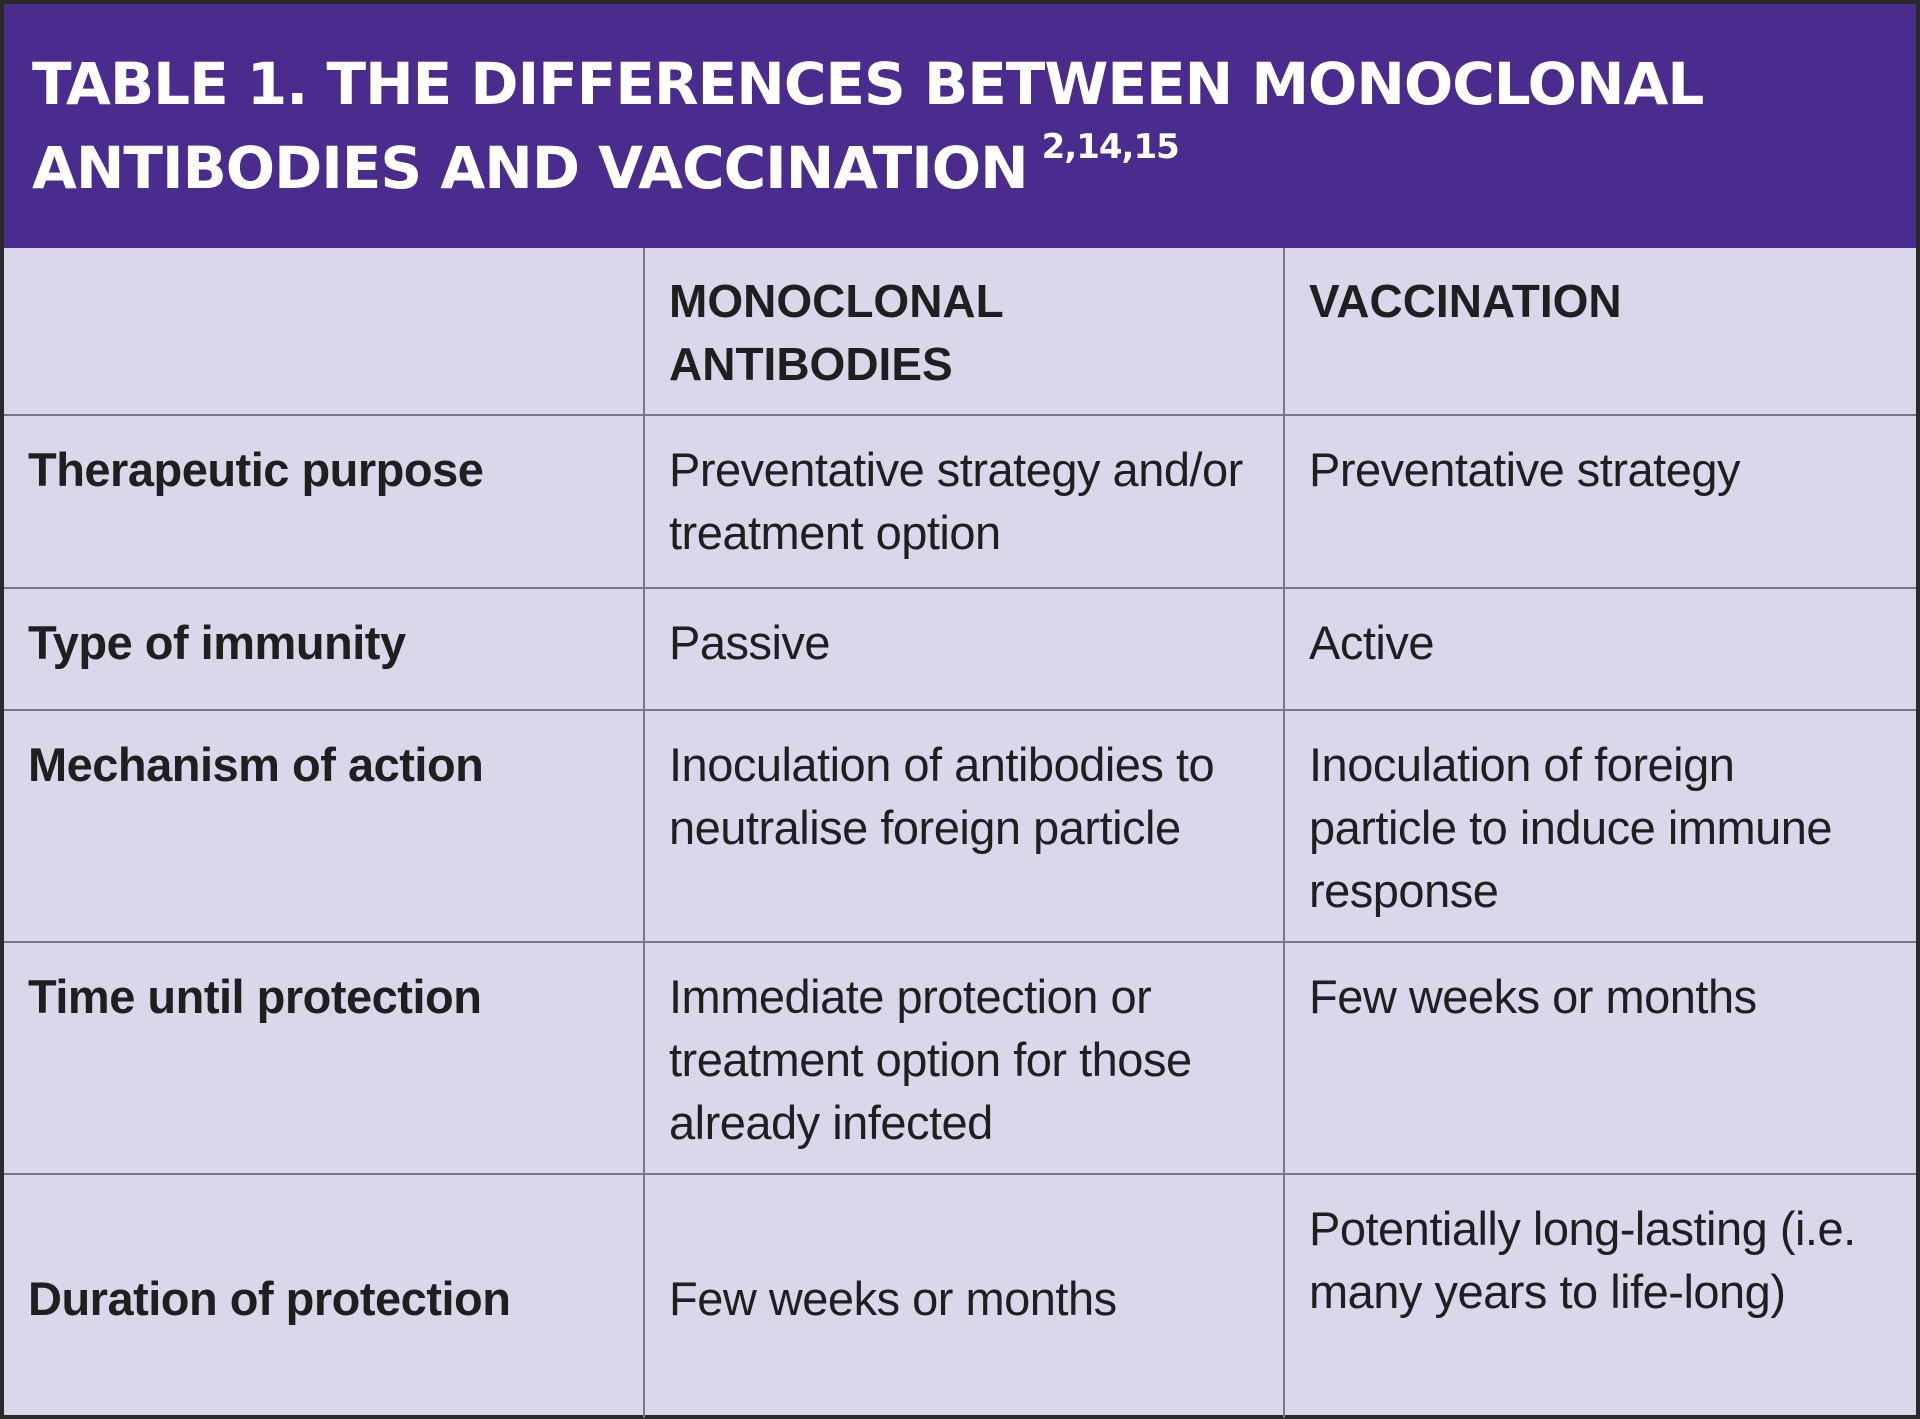  I want to click on cell-vaccination: Preventative strategy, so click(1599, 501).